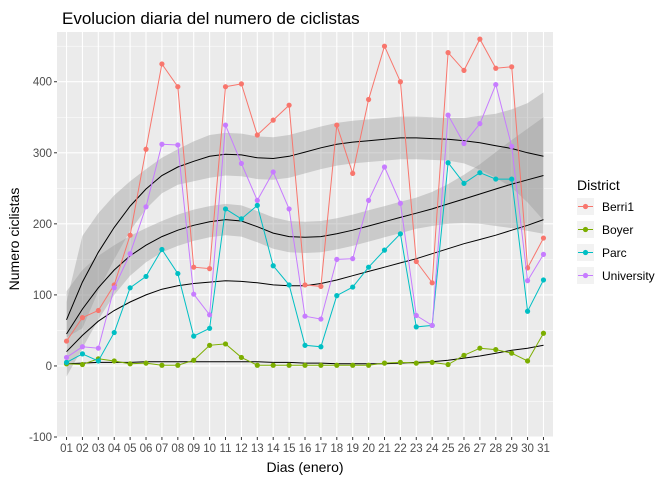 This screenshot has width=672, height=480. Describe the element at coordinates (432, 449) in the screenshot. I see `x-tick-label: 24` at that location.